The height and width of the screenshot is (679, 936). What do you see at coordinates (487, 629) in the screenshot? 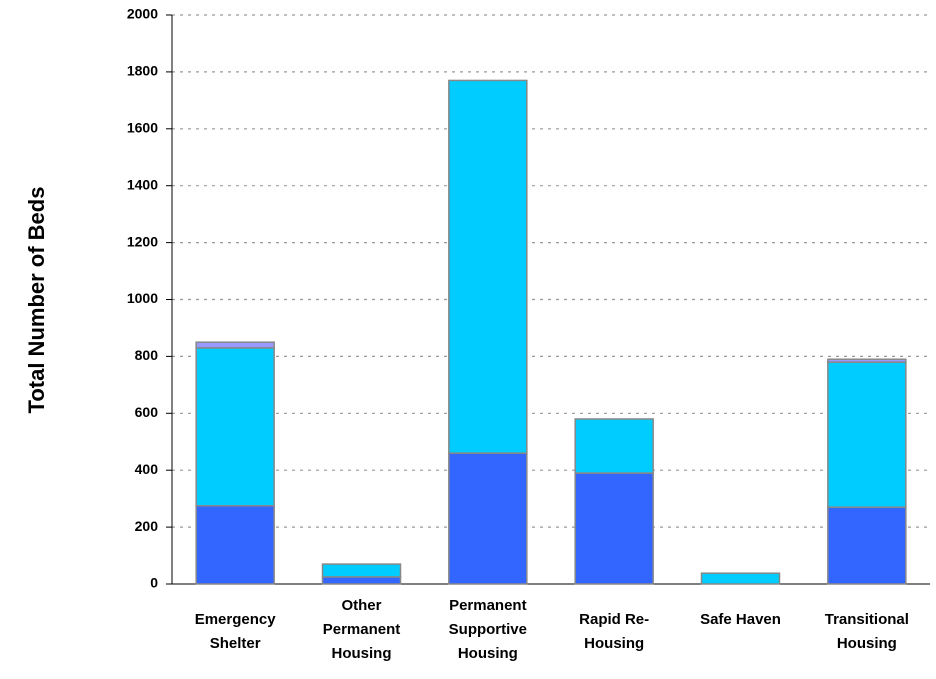
I see `x-tick-label: Permanent Supportive Housing` at bounding box center [487, 629].